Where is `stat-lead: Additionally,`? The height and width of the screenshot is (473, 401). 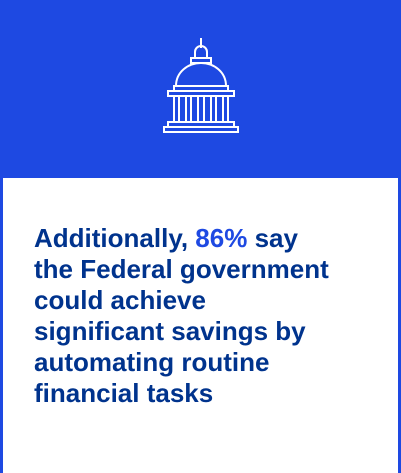 stat-lead: Additionally, is located at coordinates (115, 238).